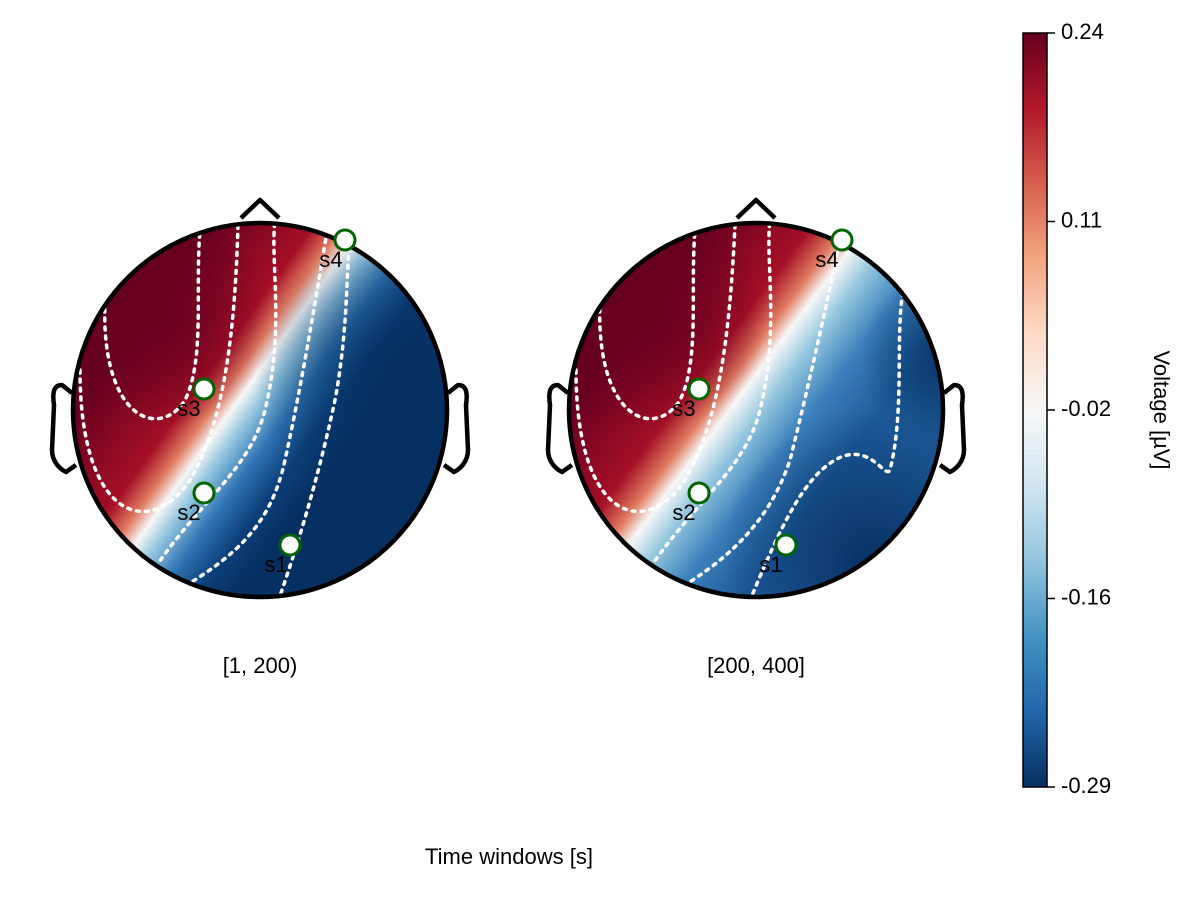 The width and height of the screenshot is (1200, 900). What do you see at coordinates (1161, 409) in the screenshot?
I see `colorbar-label: Voltage [µV]` at bounding box center [1161, 409].